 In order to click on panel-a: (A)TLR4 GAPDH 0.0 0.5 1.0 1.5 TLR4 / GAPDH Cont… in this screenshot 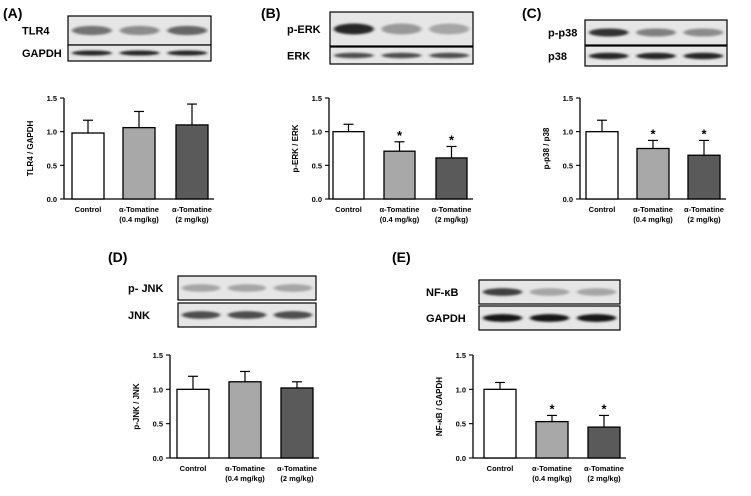, I will do `click(108, 114)`.